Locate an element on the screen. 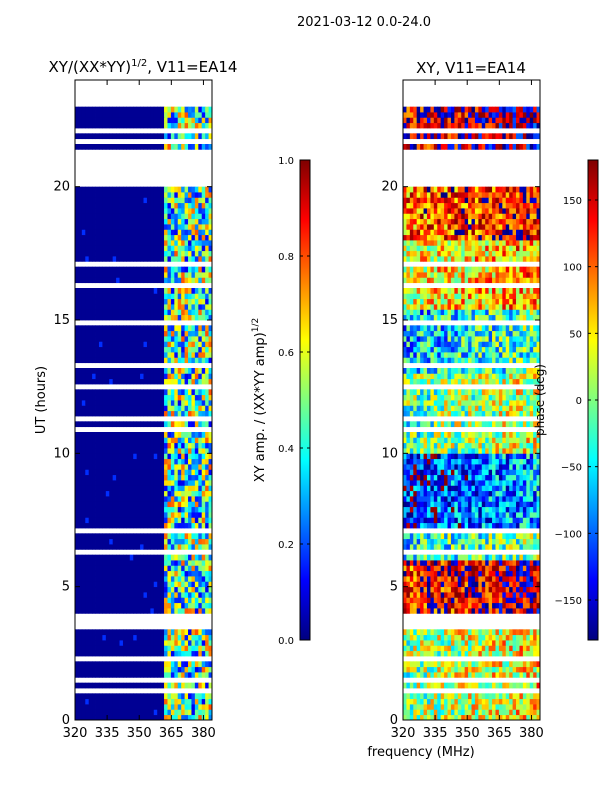  left-xtick-label: 320 is located at coordinates (75, 733).